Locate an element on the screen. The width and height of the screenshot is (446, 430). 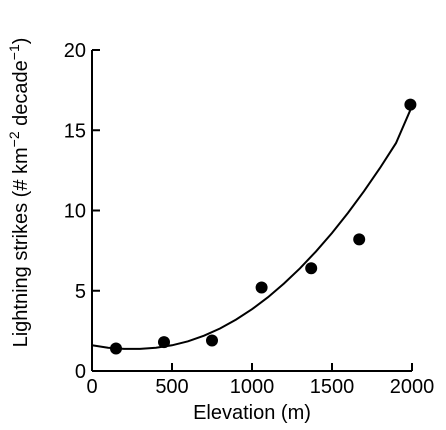
y-tick-label: 0 is located at coordinates (80, 372).